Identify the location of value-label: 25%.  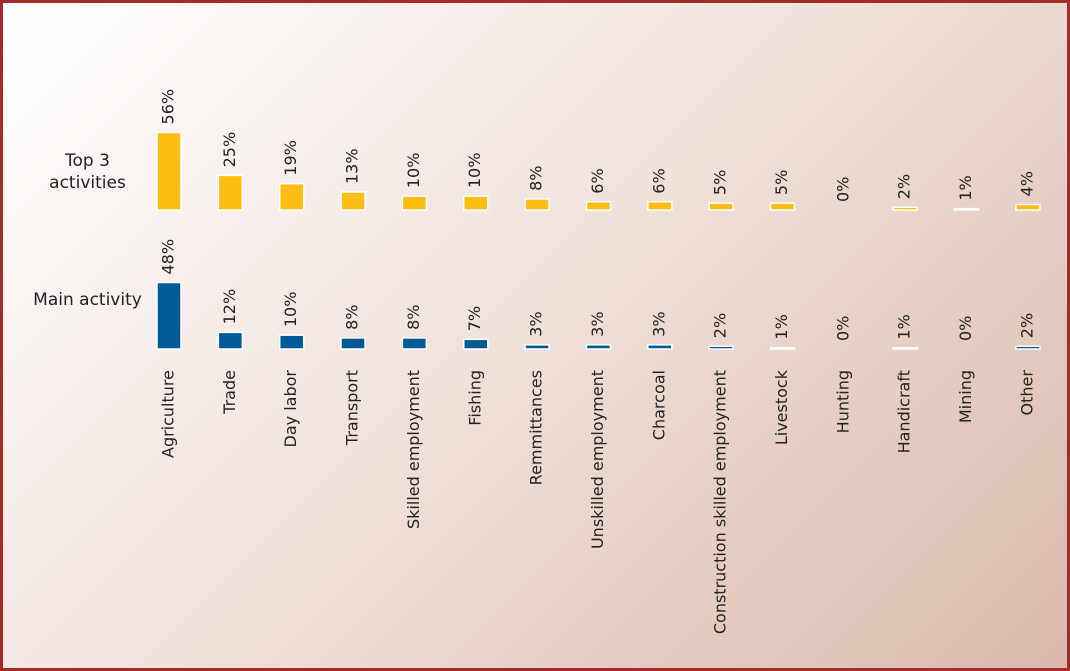
(229, 150).